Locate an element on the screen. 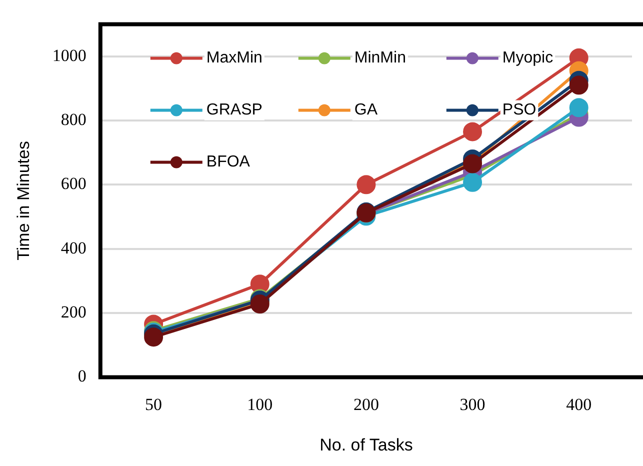  legend-label: PSO is located at coordinates (519, 110).